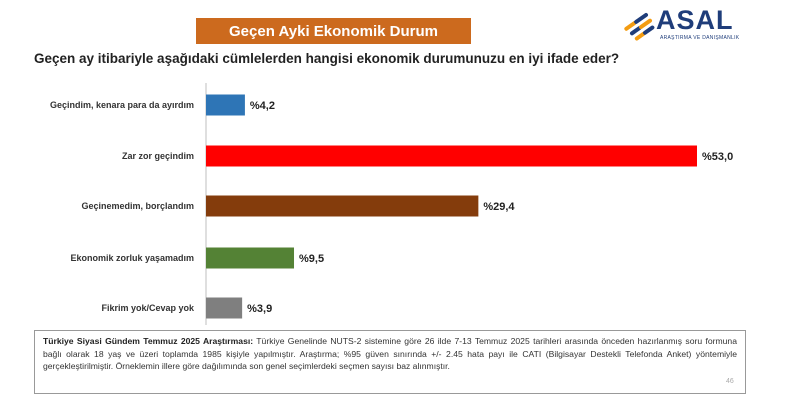 The width and height of the screenshot is (800, 400). Describe the element at coordinates (122, 105) in the screenshot. I see `category-label: Geçindim, kenara para da ayırdım` at that location.